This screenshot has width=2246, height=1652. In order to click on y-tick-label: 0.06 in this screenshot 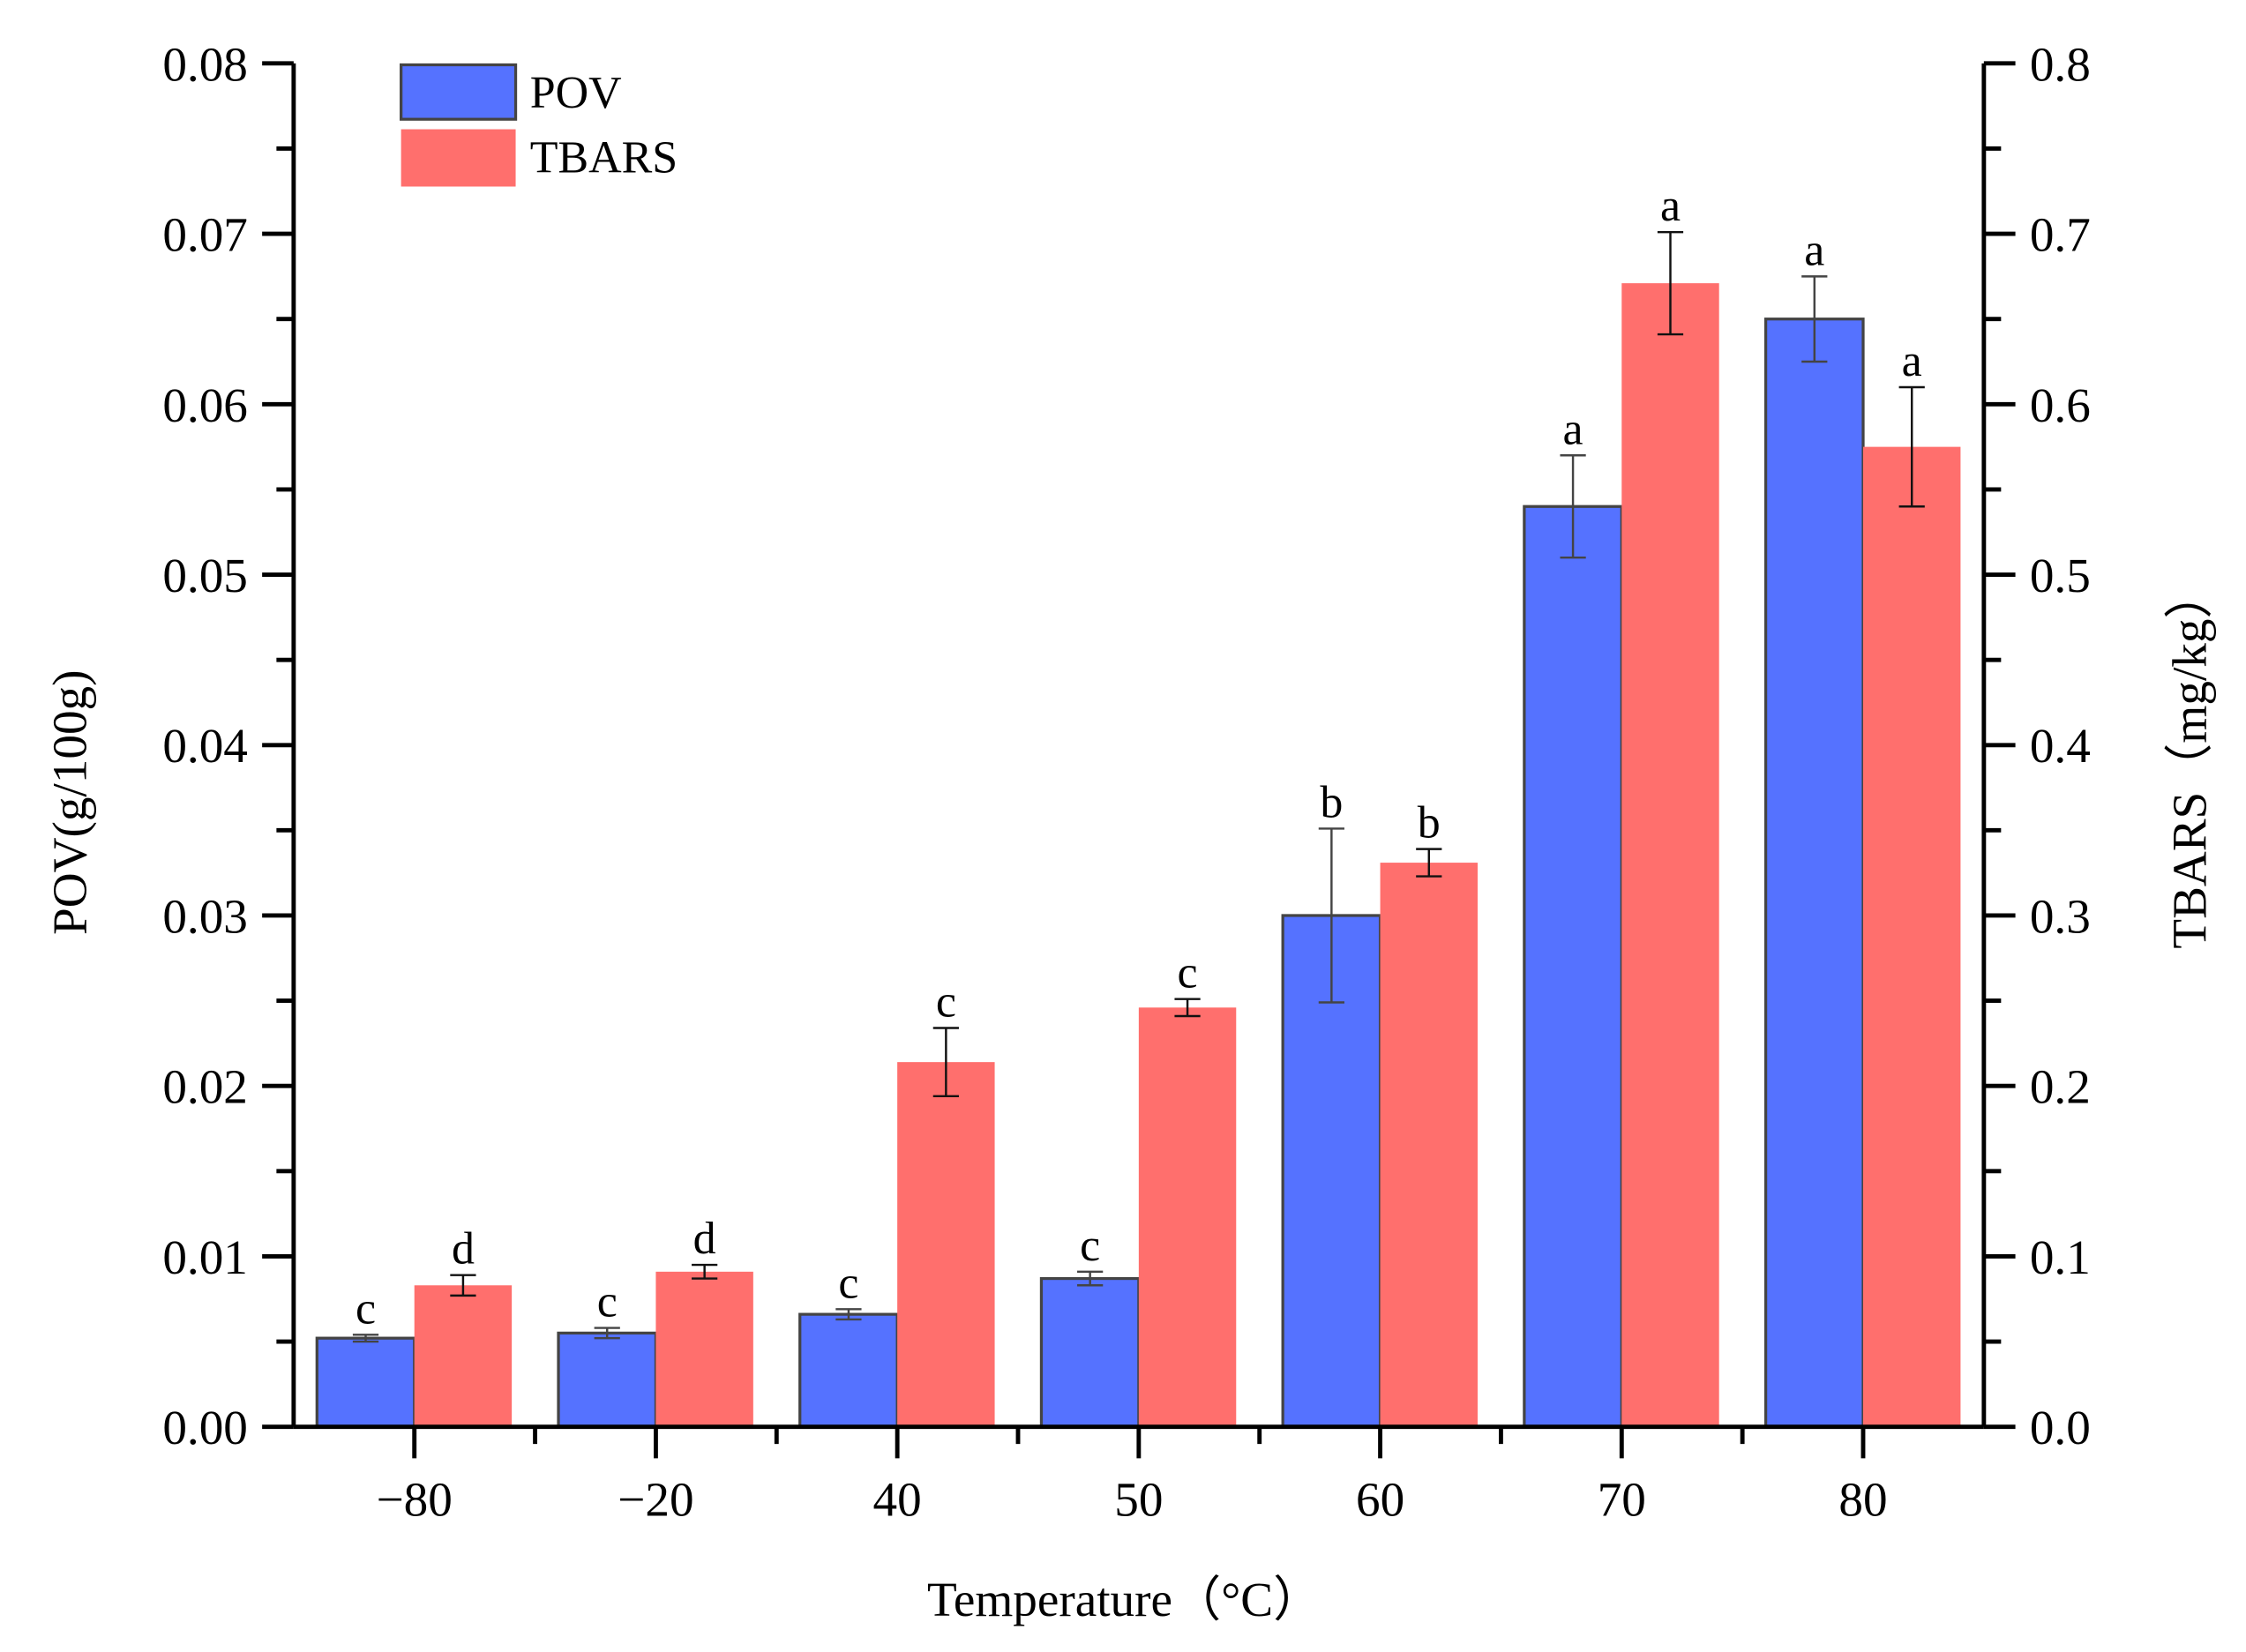, I will do `click(205, 405)`.